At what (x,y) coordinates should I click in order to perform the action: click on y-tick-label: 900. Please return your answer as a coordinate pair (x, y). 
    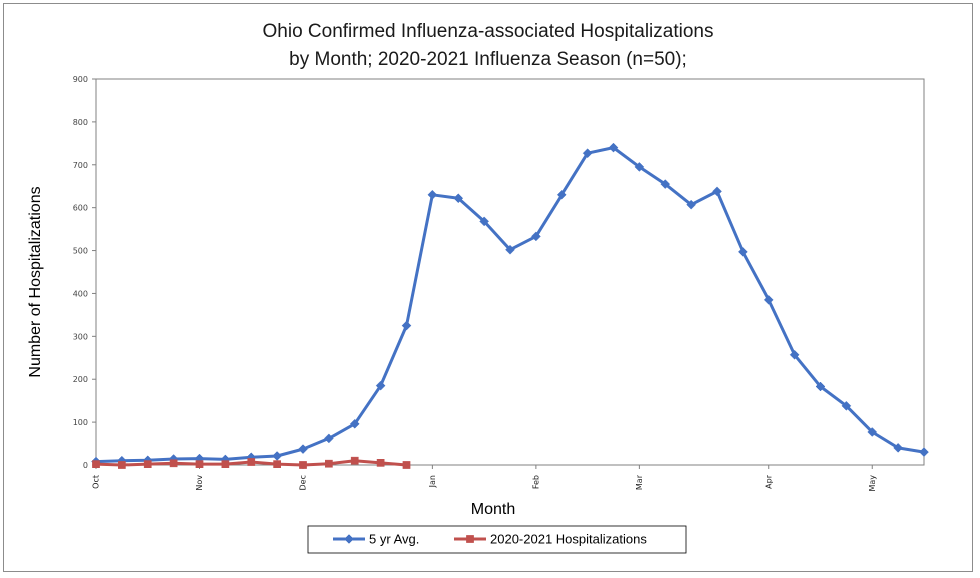
    Looking at the image, I should click on (80, 79).